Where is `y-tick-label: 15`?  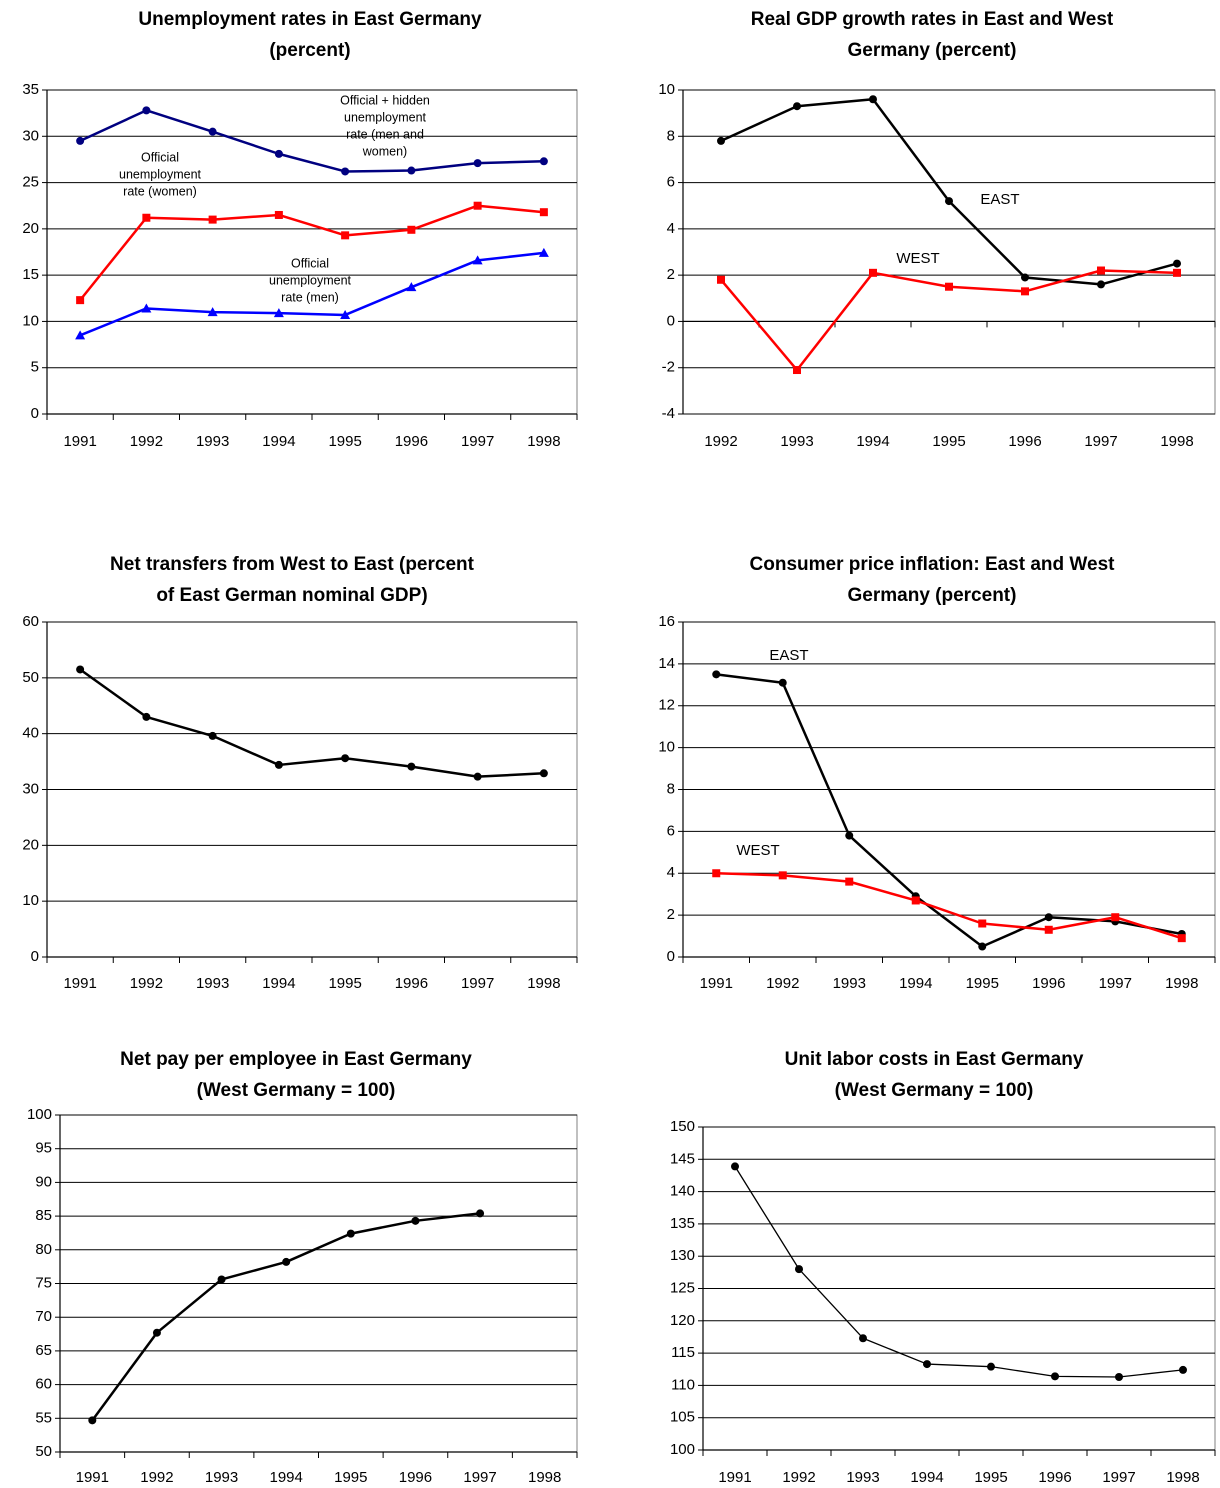 y-tick-label: 15 is located at coordinates (30, 274).